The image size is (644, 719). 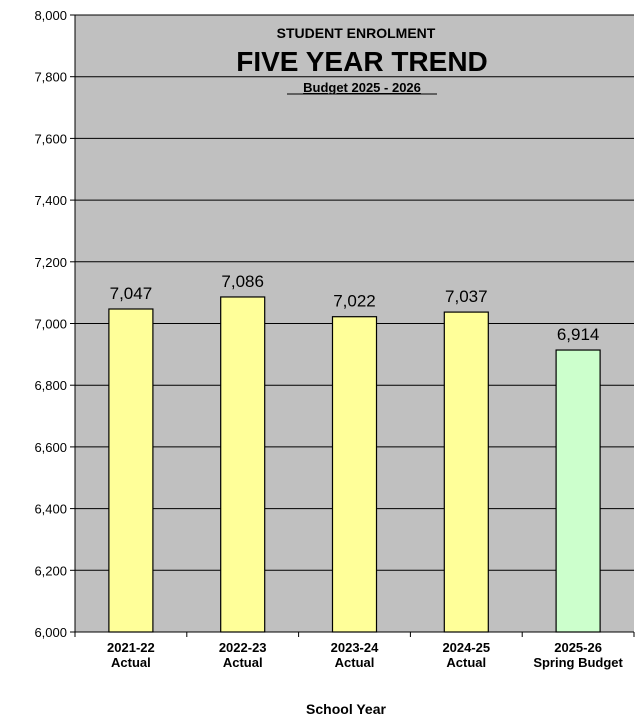 What do you see at coordinates (362, 87) in the screenshot?
I see `chart-subtitle: Budget 2025 - 2026` at bounding box center [362, 87].